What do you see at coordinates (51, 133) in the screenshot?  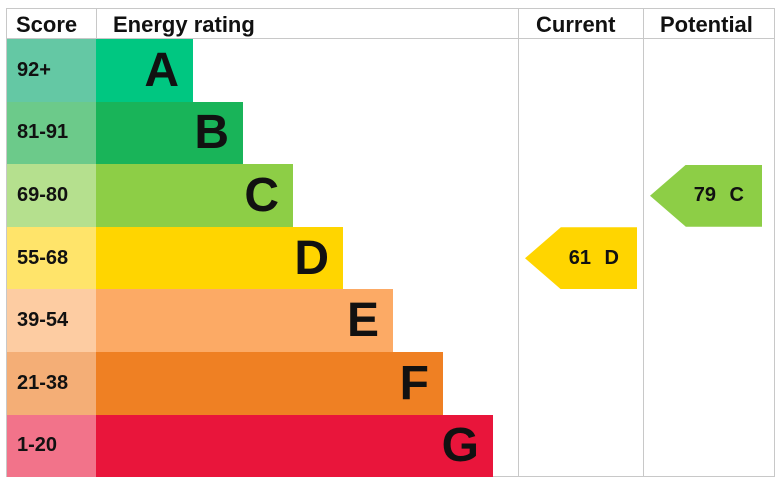 I see `score-range-b: 81-91` at bounding box center [51, 133].